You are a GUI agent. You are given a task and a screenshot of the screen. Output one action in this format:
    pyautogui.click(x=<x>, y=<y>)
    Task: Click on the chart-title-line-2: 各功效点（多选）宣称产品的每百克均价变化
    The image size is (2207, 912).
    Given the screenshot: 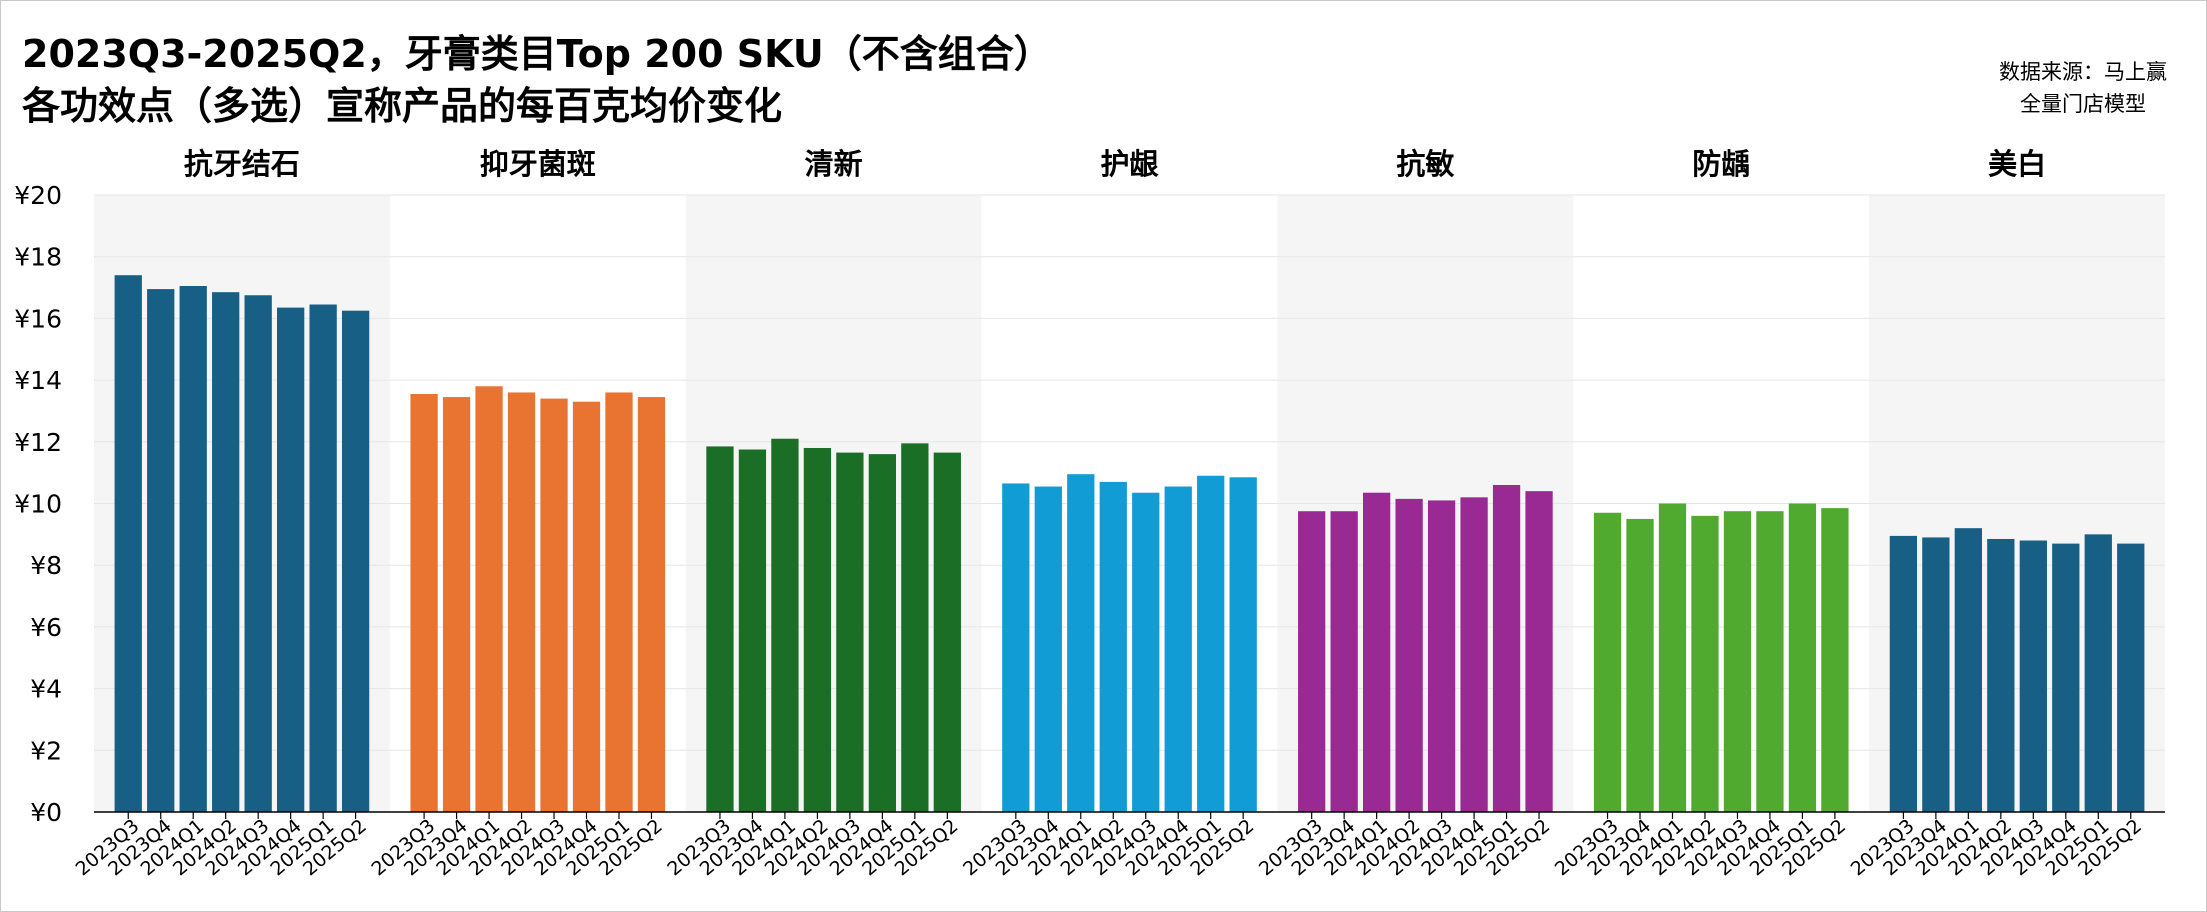 What is the action you would take?
    pyautogui.click(x=402, y=106)
    